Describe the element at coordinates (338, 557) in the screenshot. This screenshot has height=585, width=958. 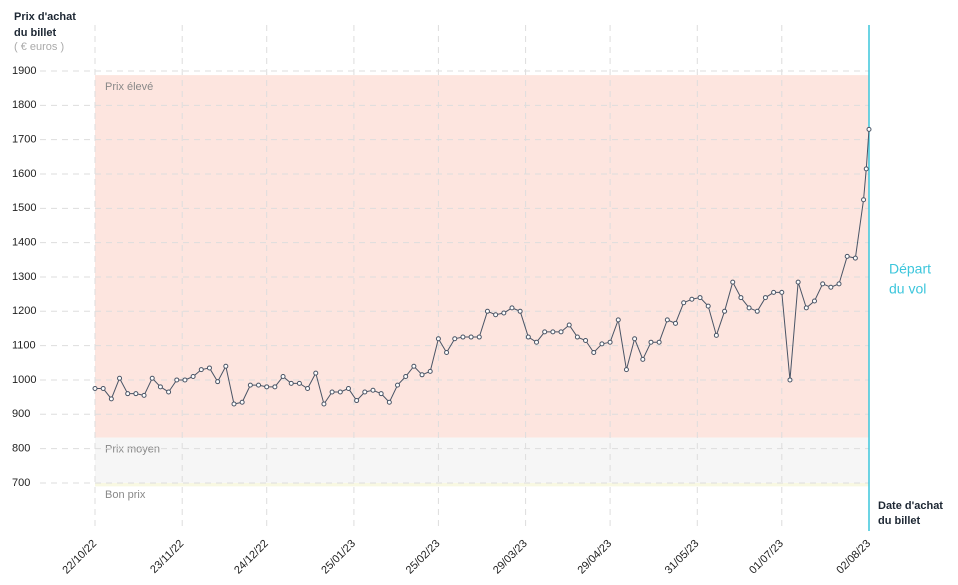
I see `x-tick-label: 25/01/23` at that location.